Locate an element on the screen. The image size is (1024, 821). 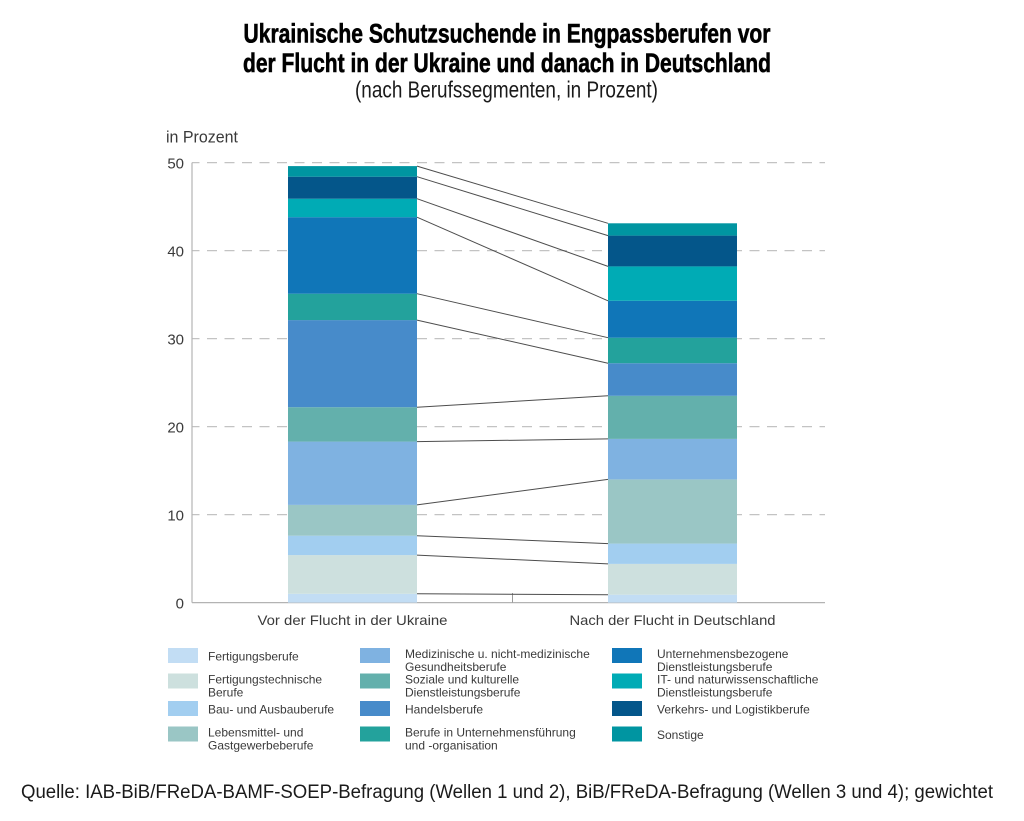
svg-text: Bau- und Ausbauberufe is located at coordinates (271, 710).